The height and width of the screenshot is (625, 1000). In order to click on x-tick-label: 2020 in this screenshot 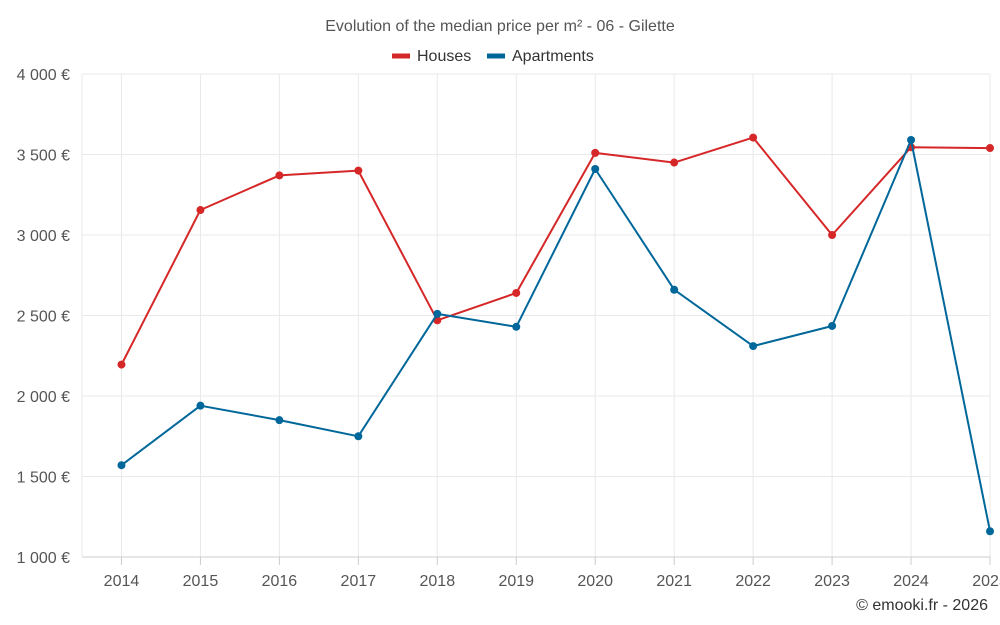, I will do `click(595, 581)`.